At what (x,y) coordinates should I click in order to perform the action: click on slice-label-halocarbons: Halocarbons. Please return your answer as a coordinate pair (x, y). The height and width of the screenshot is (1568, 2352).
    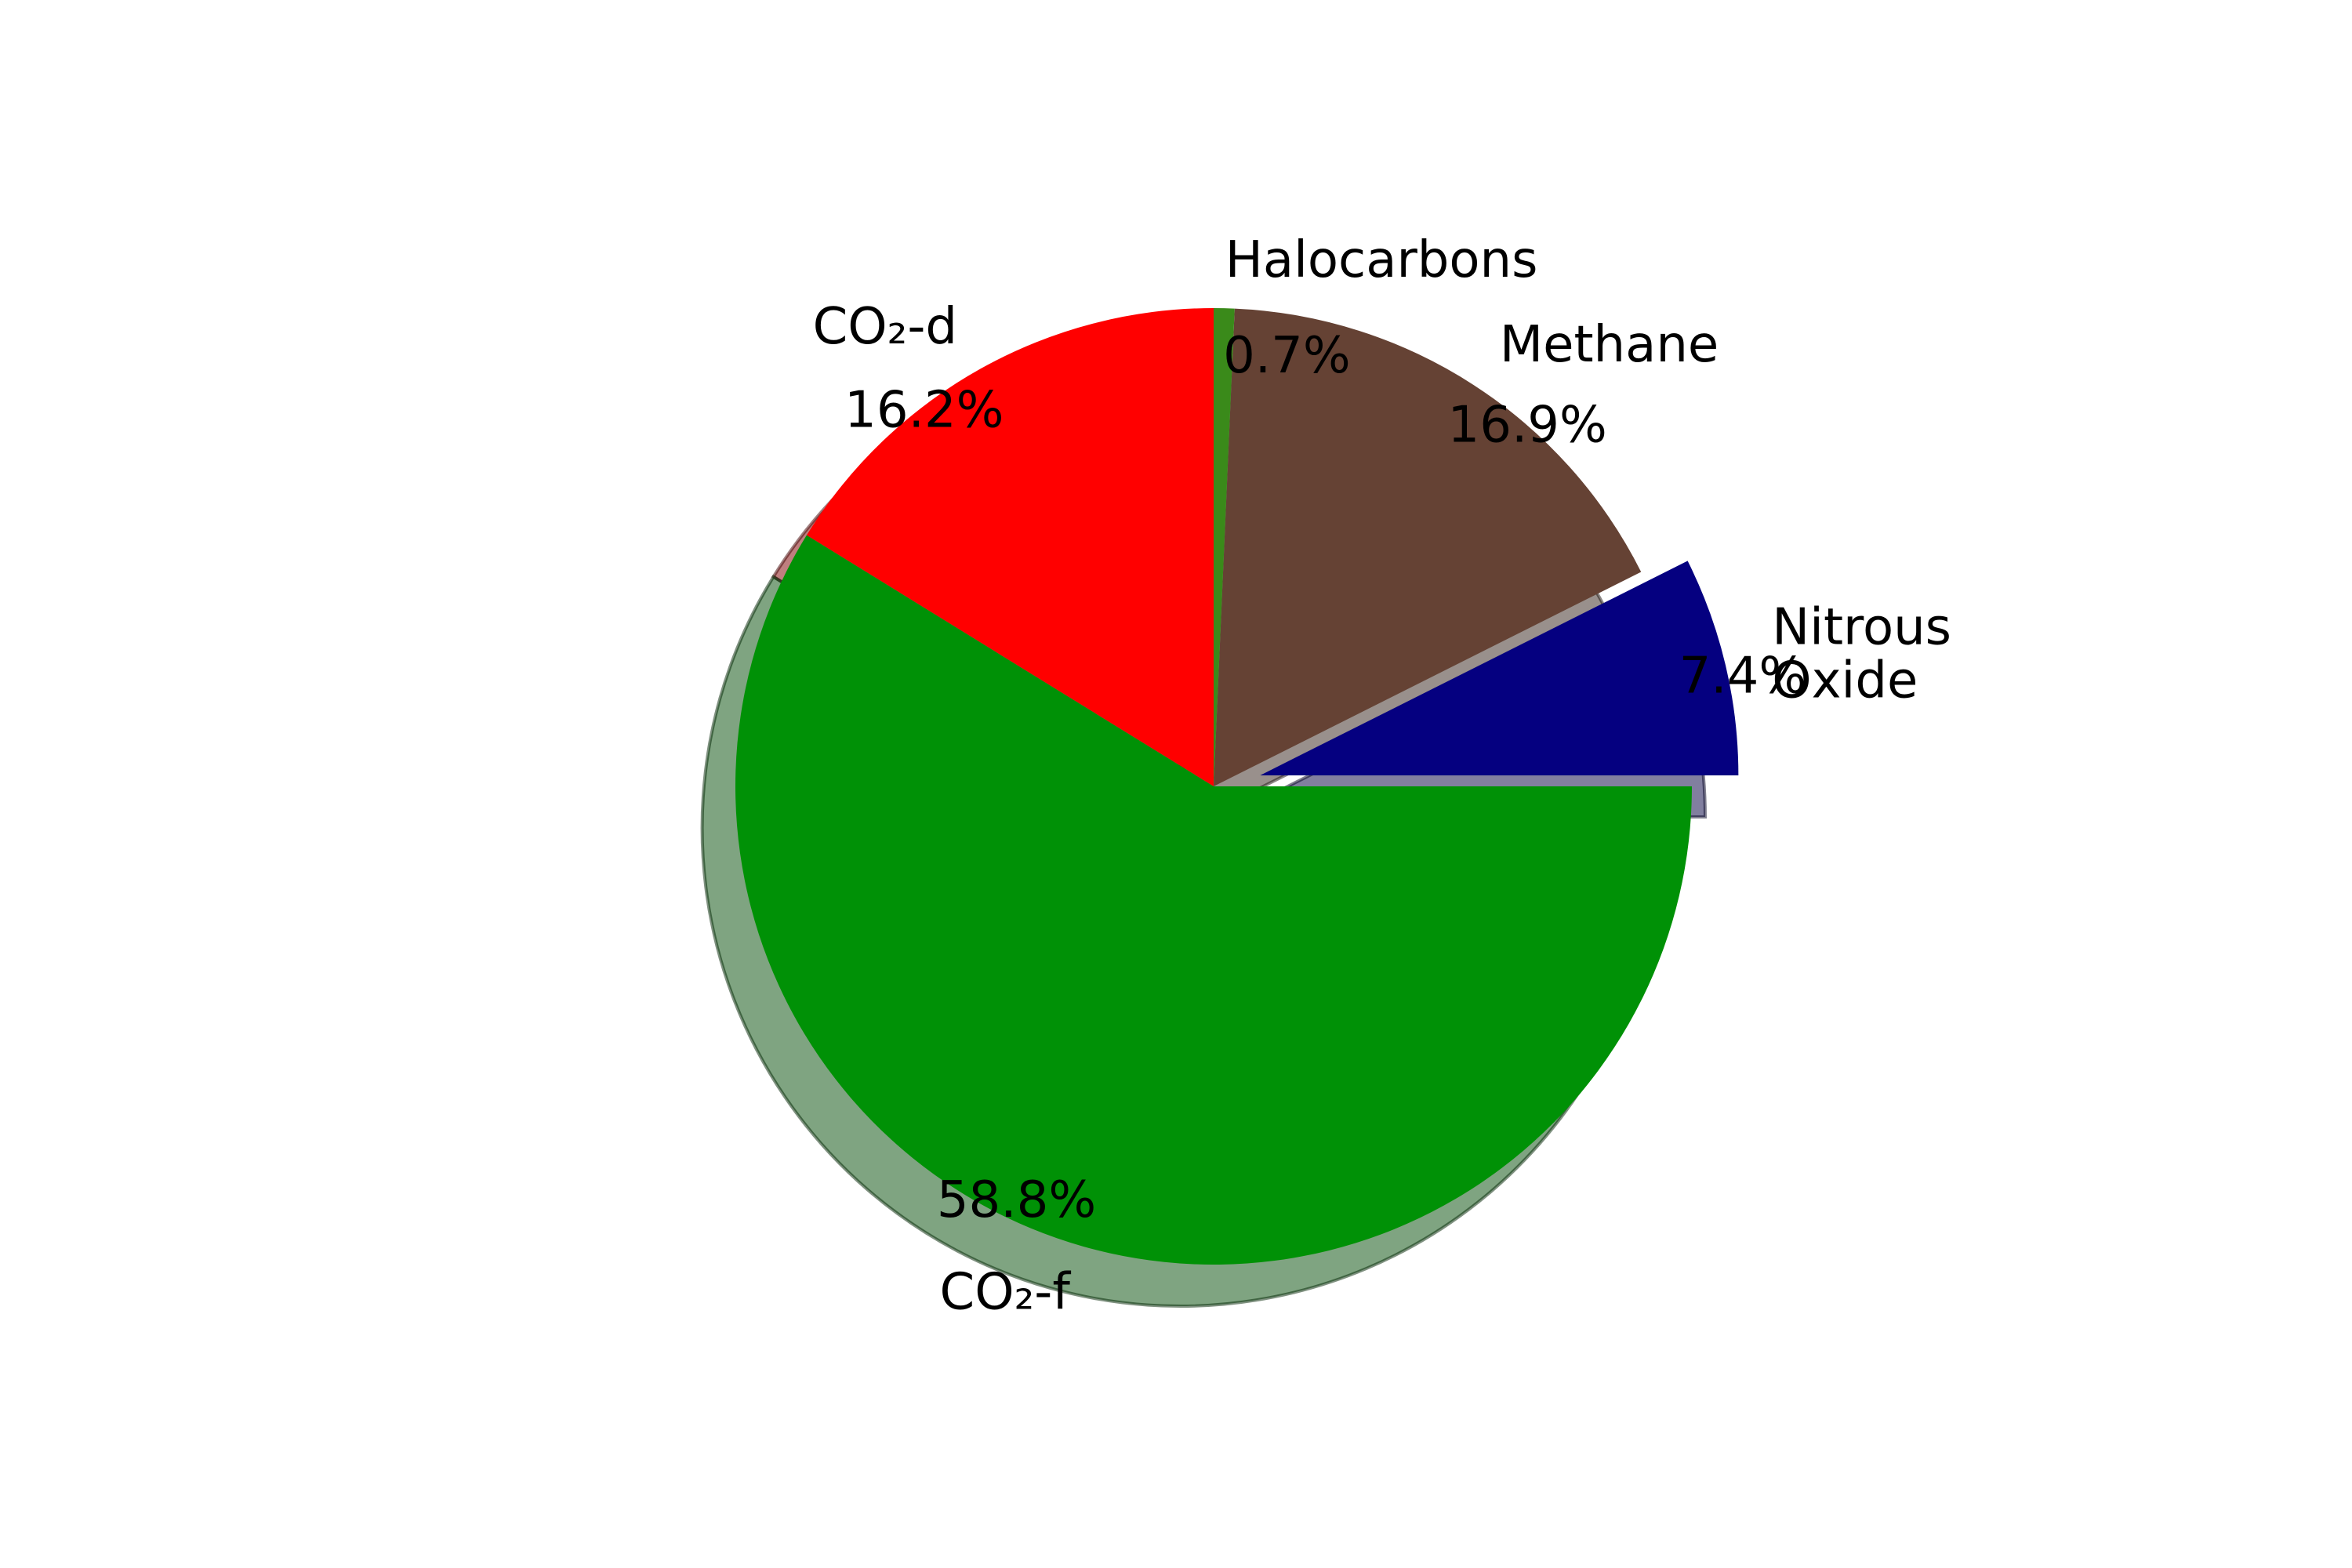
    Looking at the image, I should click on (1381, 260).